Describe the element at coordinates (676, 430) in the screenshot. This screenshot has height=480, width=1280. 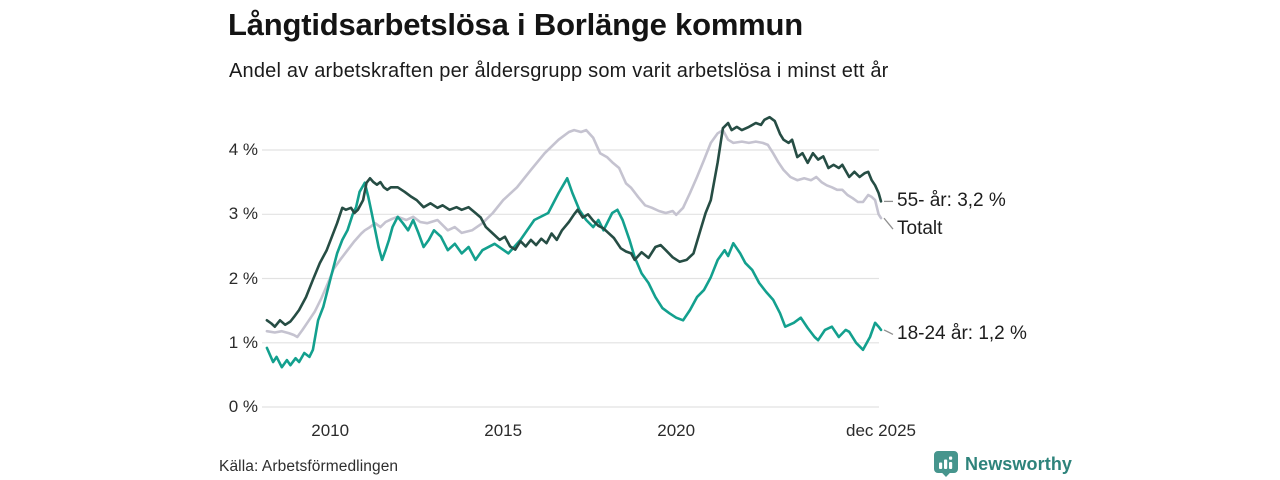
I see `x-axis-tick-label: 2020` at that location.